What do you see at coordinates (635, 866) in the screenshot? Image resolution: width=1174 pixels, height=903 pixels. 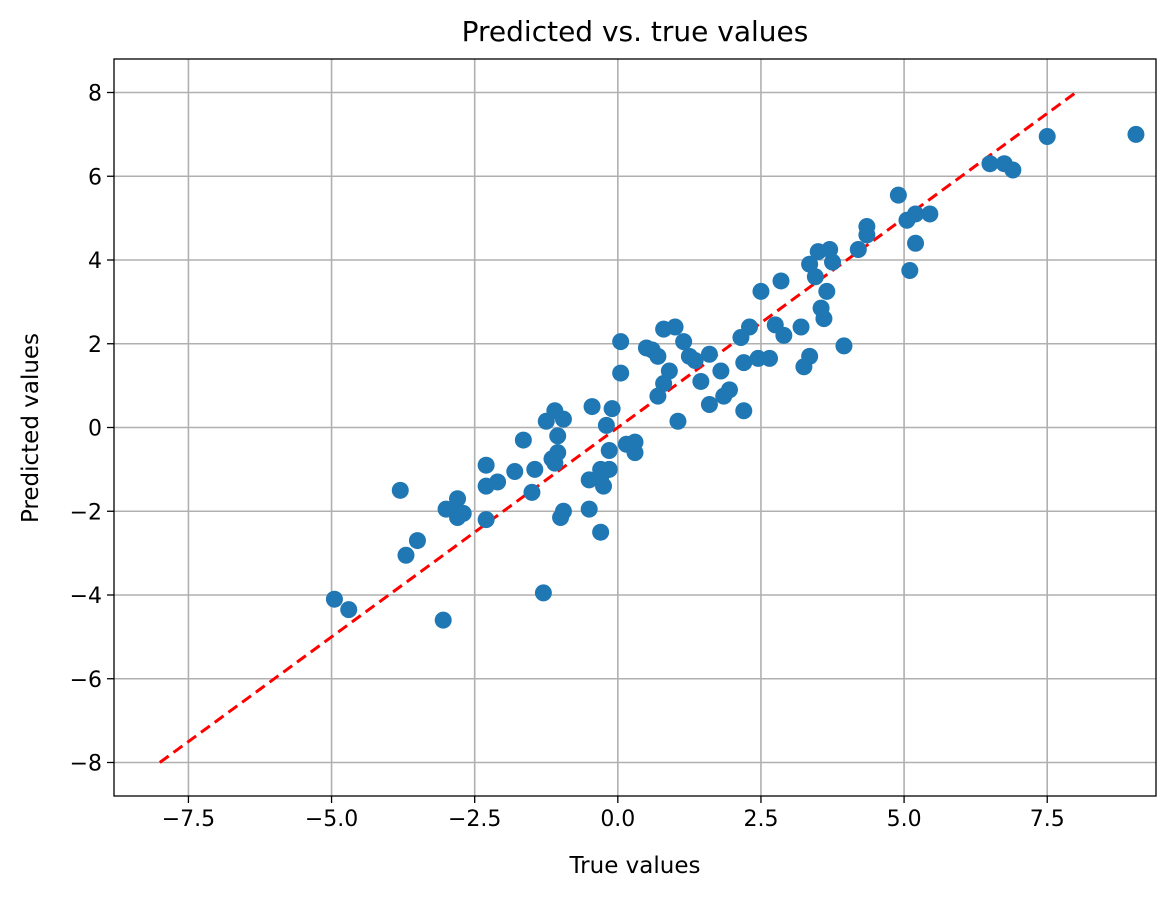 I see `x-axis-label: True values` at bounding box center [635, 866].